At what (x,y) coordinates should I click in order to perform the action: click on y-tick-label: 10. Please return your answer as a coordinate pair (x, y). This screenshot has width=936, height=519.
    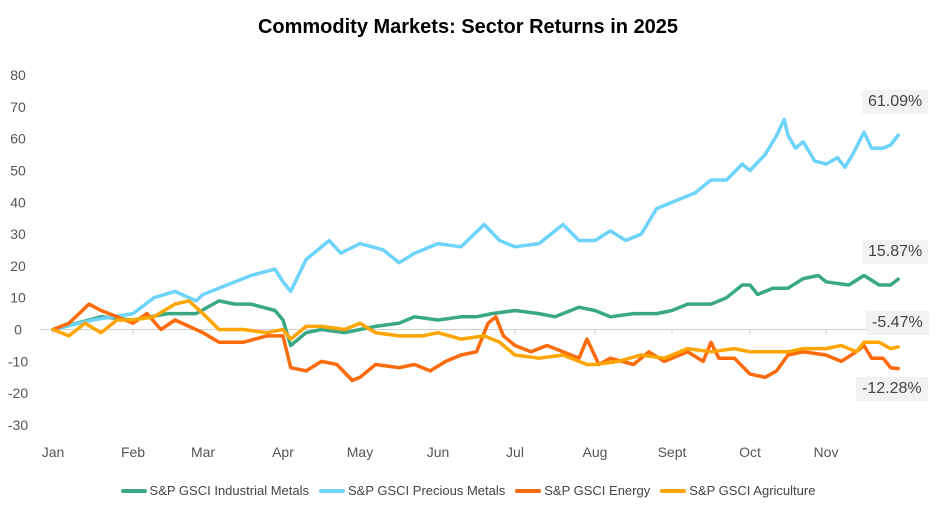
    Looking at the image, I should click on (18, 298).